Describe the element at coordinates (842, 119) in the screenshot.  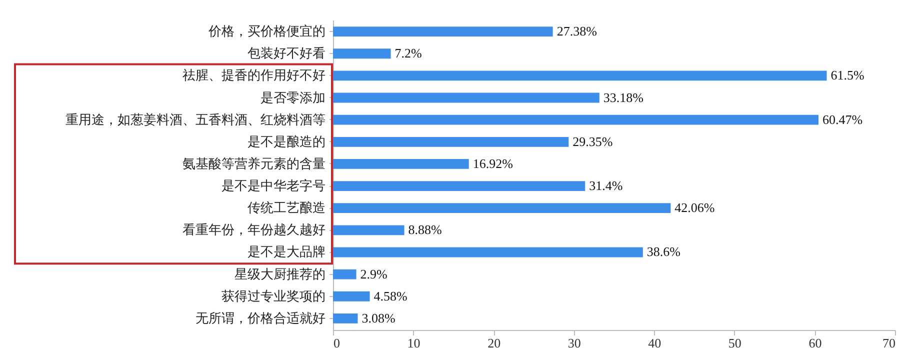
I see `data-label: 60.47%` at that location.